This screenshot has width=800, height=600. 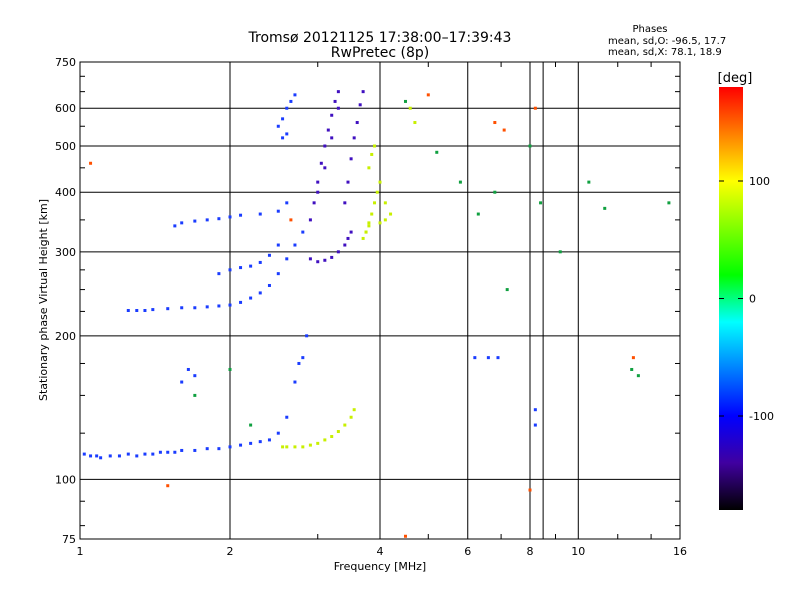 I want to click on x-tick-label: 4, so click(x=380, y=551).